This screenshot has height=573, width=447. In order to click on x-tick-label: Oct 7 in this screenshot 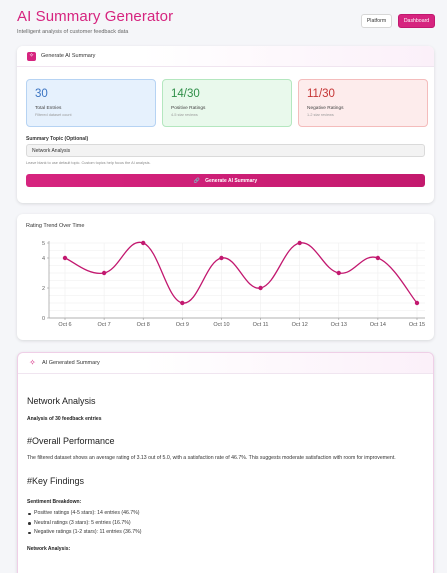, I will do `click(104, 325)`.